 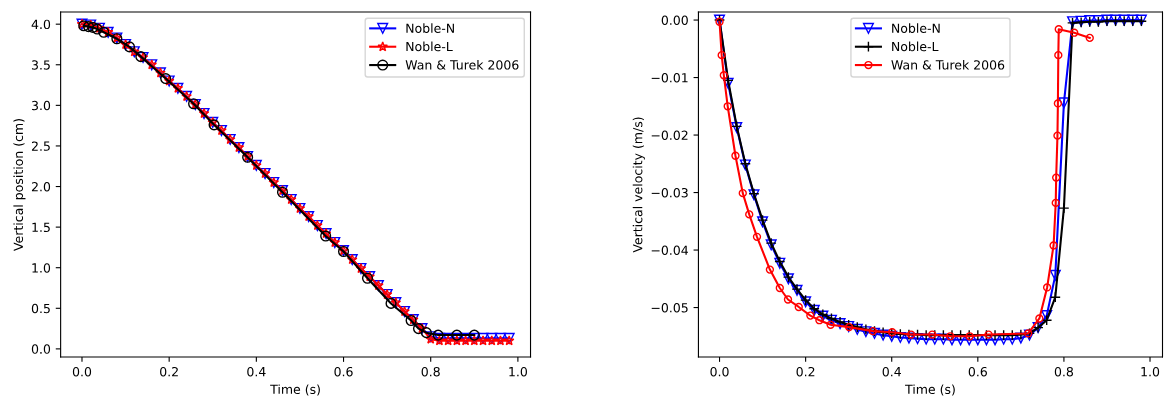 What do you see at coordinates (40, 146) in the screenshot?
I see `y-tick-label: 2.5` at bounding box center [40, 146].